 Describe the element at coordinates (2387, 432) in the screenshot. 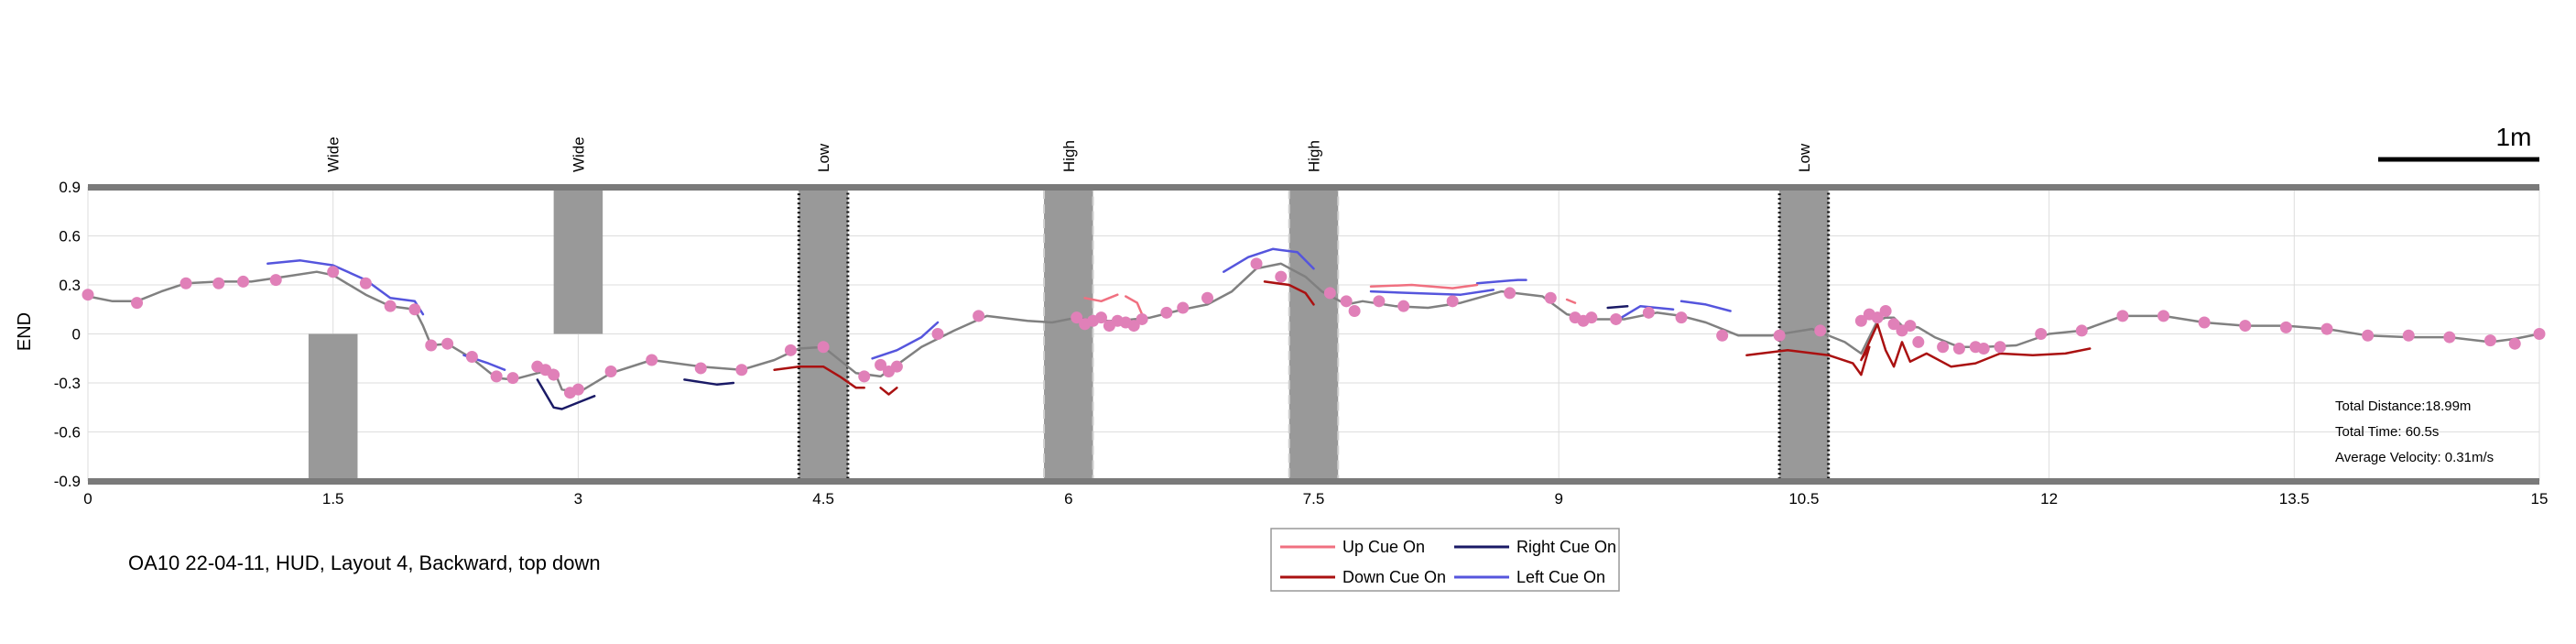

I see `stat-total-time: Total Time: 60.5s` at that location.